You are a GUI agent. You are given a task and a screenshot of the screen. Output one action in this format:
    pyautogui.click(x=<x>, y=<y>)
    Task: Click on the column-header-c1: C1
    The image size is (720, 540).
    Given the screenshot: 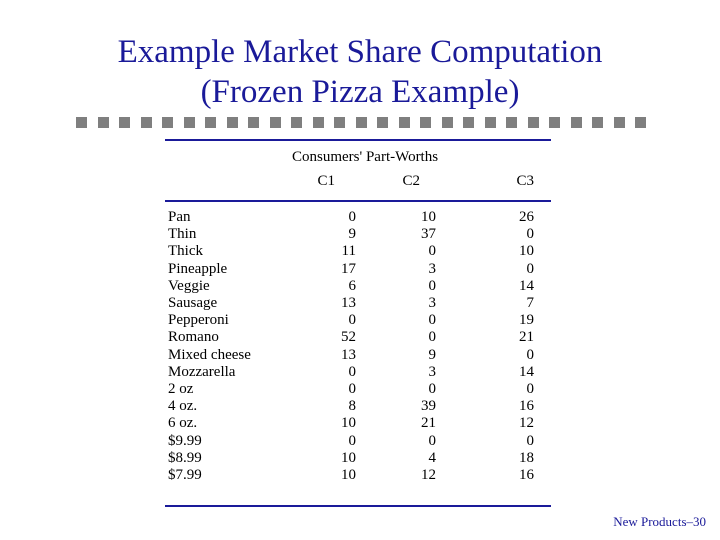 What is the action you would take?
    pyautogui.click(x=326, y=181)
    